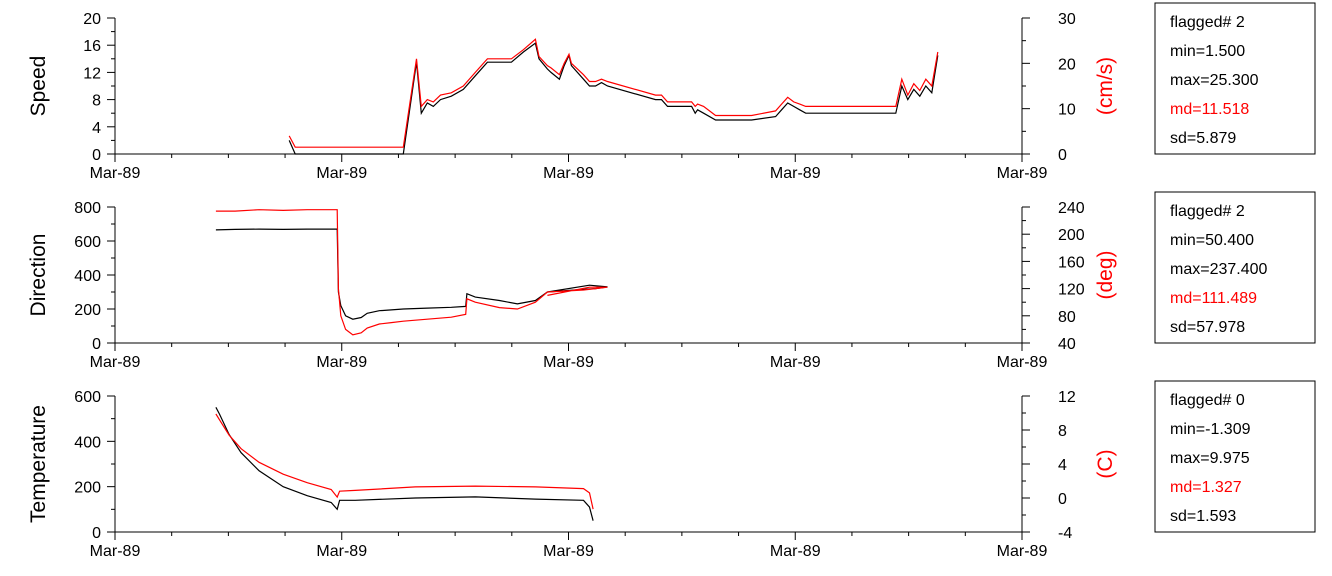 The image size is (1332, 576). Describe the element at coordinates (1065, 533) in the screenshot. I see `right-tick-label: -4` at that location.